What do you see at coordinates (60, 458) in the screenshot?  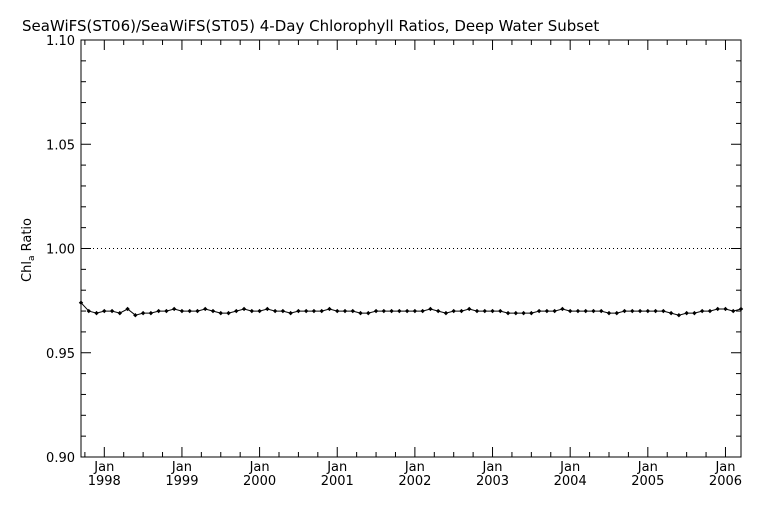 I see `y-tick-label: 0.90` at bounding box center [60, 458].